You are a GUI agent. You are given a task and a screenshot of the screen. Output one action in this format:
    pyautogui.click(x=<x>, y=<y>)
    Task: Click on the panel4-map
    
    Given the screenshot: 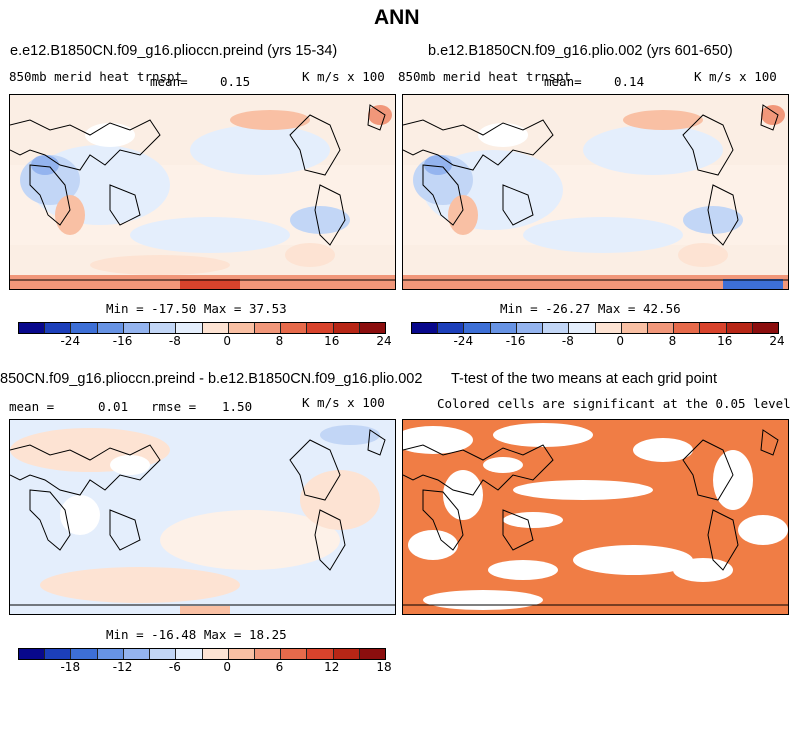 What is the action you would take?
    pyautogui.click(x=595, y=517)
    